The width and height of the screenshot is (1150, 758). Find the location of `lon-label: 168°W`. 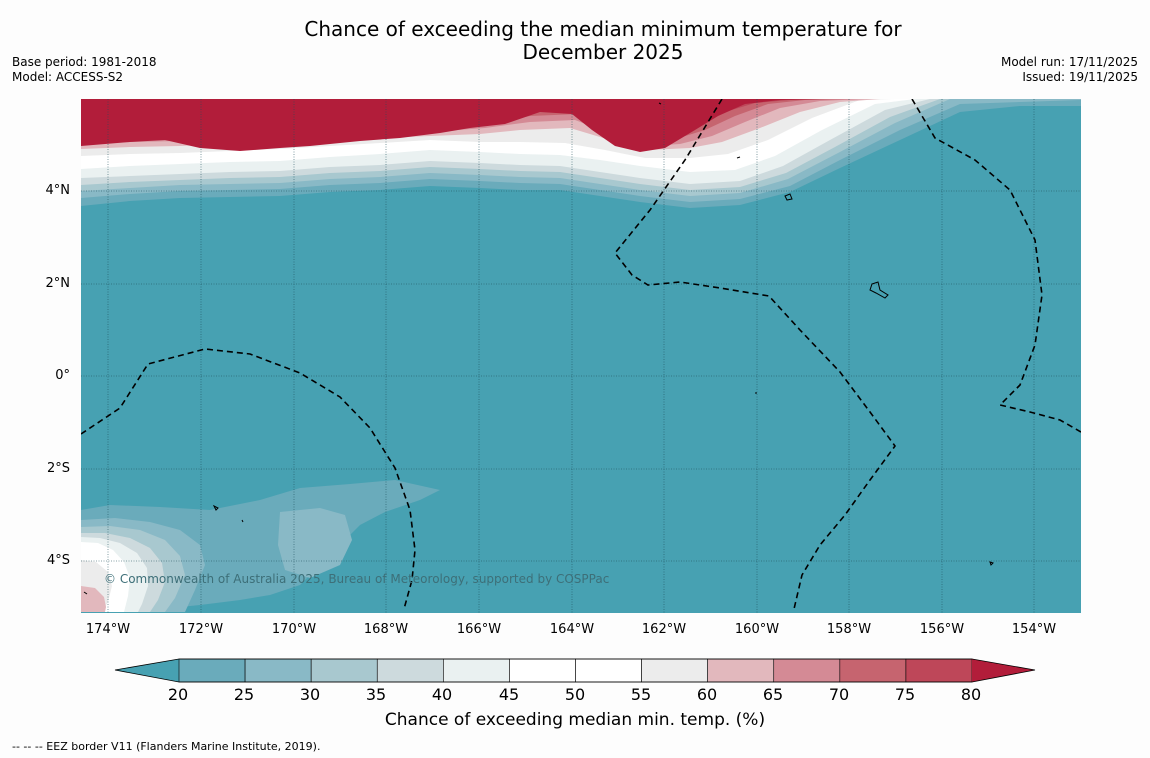

lon-label: 168°W is located at coordinates (386, 629).